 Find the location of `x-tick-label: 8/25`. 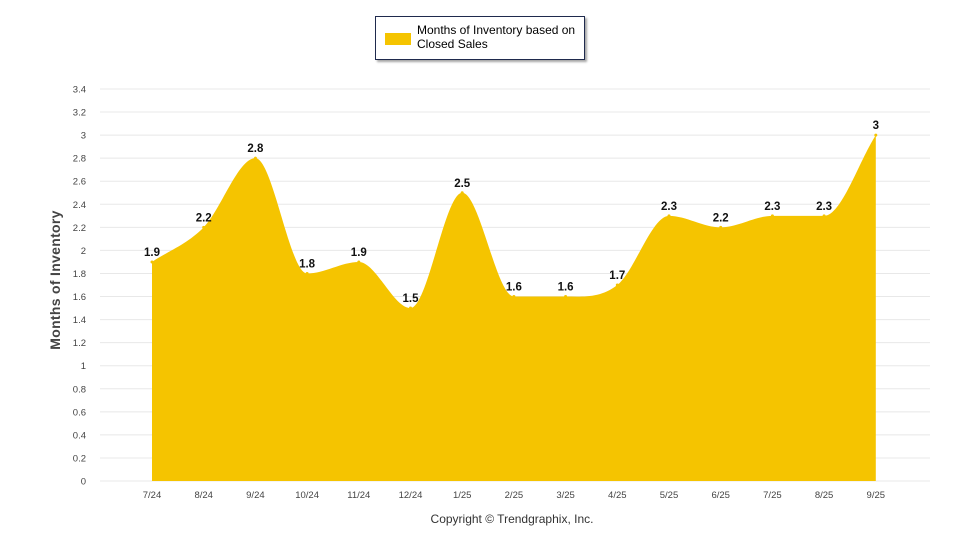

x-tick-label: 8/25 is located at coordinates (824, 495).